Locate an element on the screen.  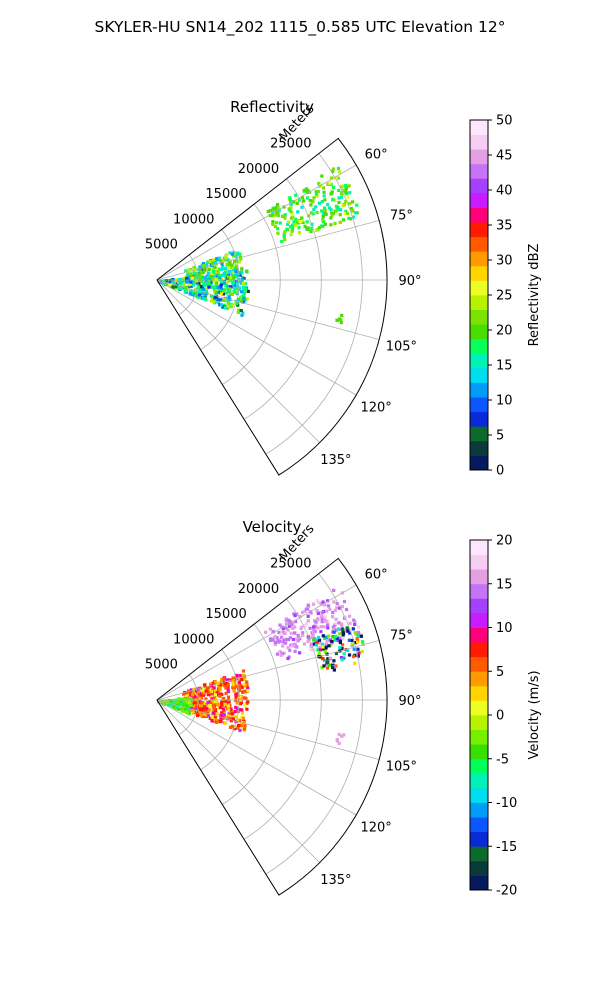
colorbar-tick-label: -5 is located at coordinates (502, 759).